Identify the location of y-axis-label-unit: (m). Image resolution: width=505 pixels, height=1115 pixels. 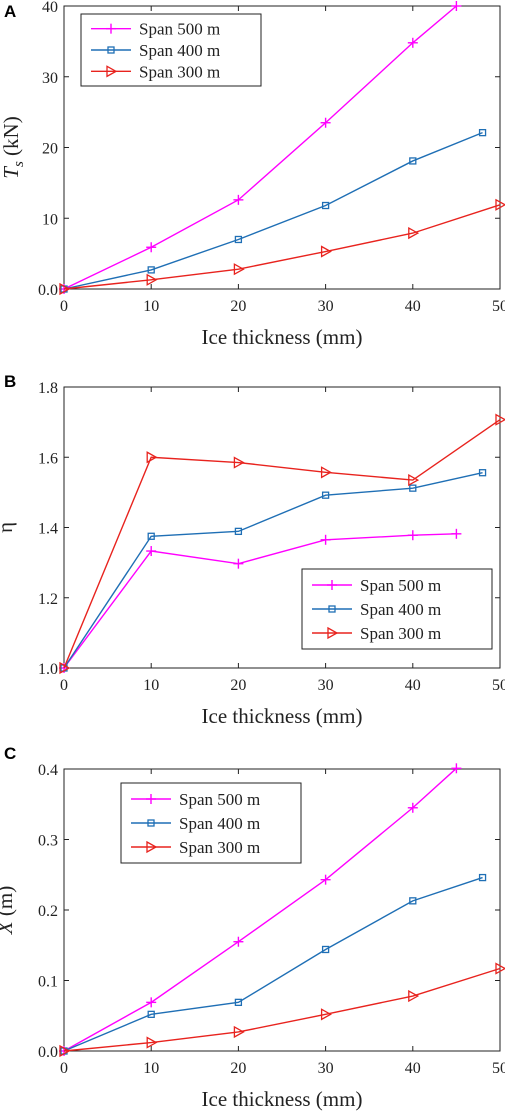
(8, 904).